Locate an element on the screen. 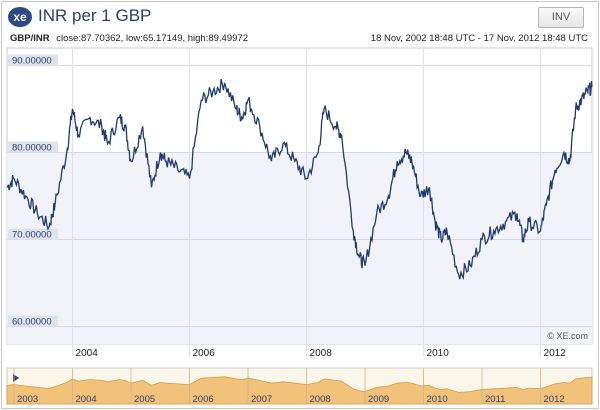 Image resolution: width=600 pixels, height=410 pixels. currency-pair: GBP/INR is located at coordinates (30, 38).